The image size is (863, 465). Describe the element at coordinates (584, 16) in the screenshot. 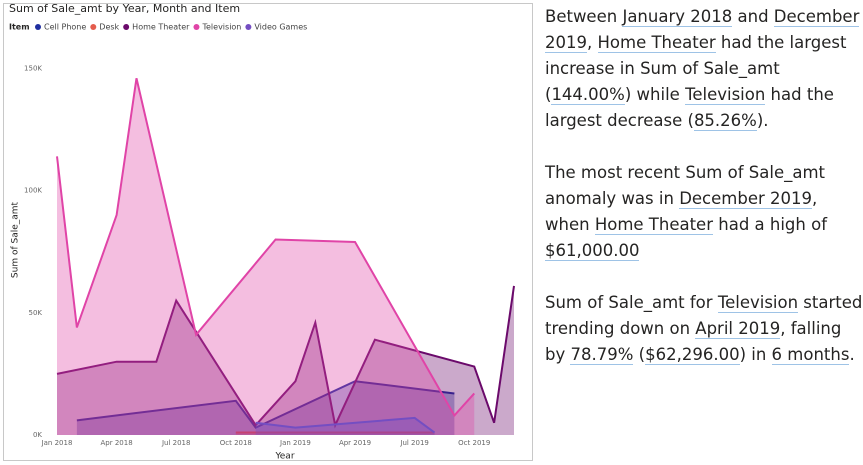

I see `narrative-text: Between` at that location.